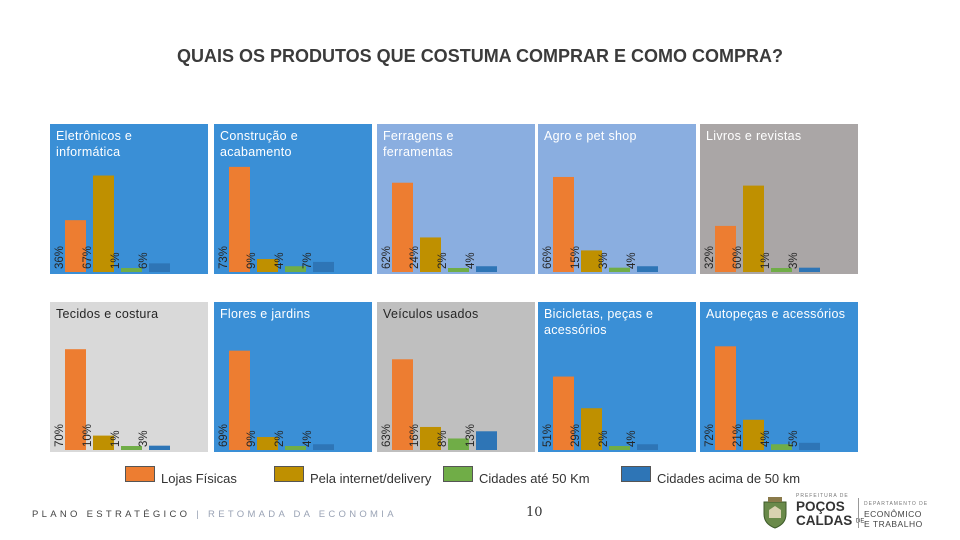 This screenshot has height=540, width=960. I want to click on coat-of-arms-icon, so click(775, 513).